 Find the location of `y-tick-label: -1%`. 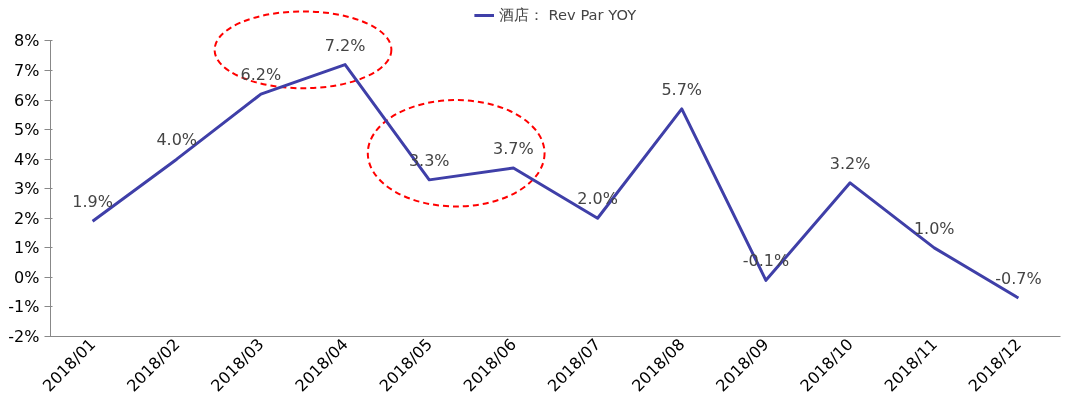

y-tick-label: -1% is located at coordinates (24, 307).